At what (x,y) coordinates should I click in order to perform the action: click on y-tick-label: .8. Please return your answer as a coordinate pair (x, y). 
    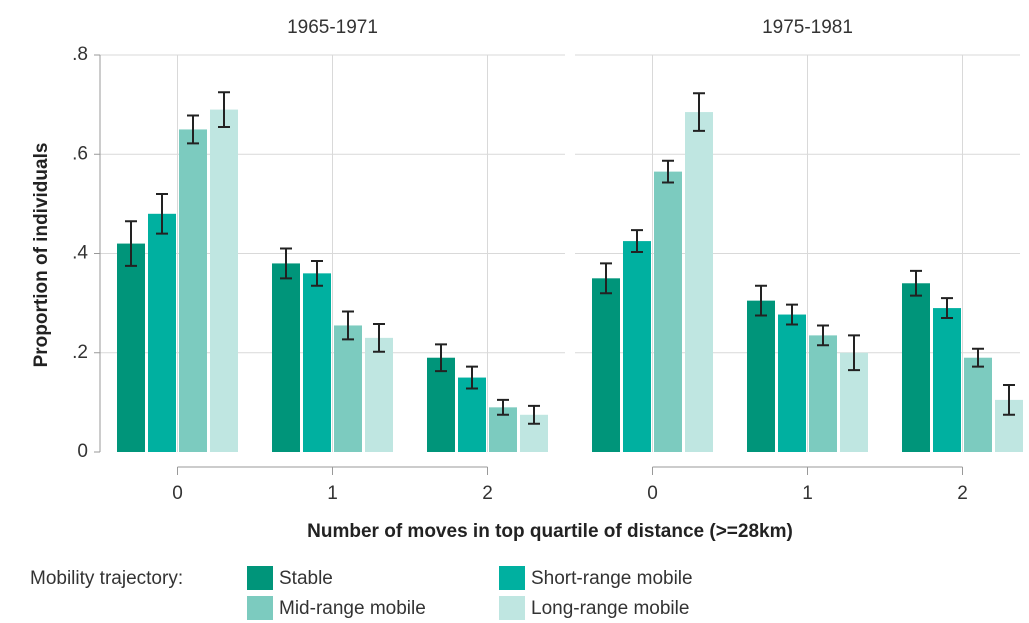
    Looking at the image, I should click on (80, 54).